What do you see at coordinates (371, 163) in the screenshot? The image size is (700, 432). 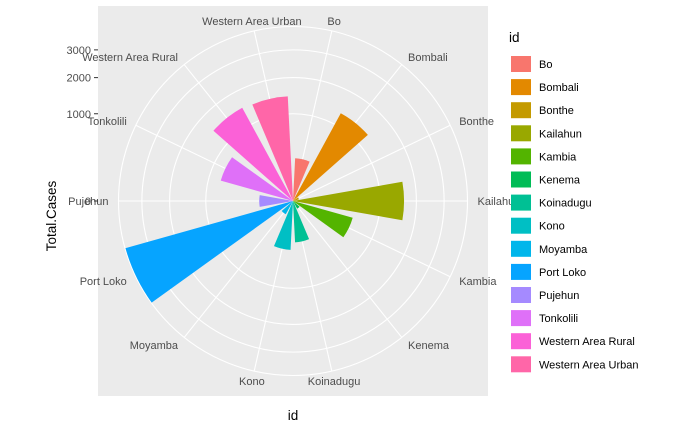 I see `grid-spoke-bonthe` at bounding box center [371, 163].